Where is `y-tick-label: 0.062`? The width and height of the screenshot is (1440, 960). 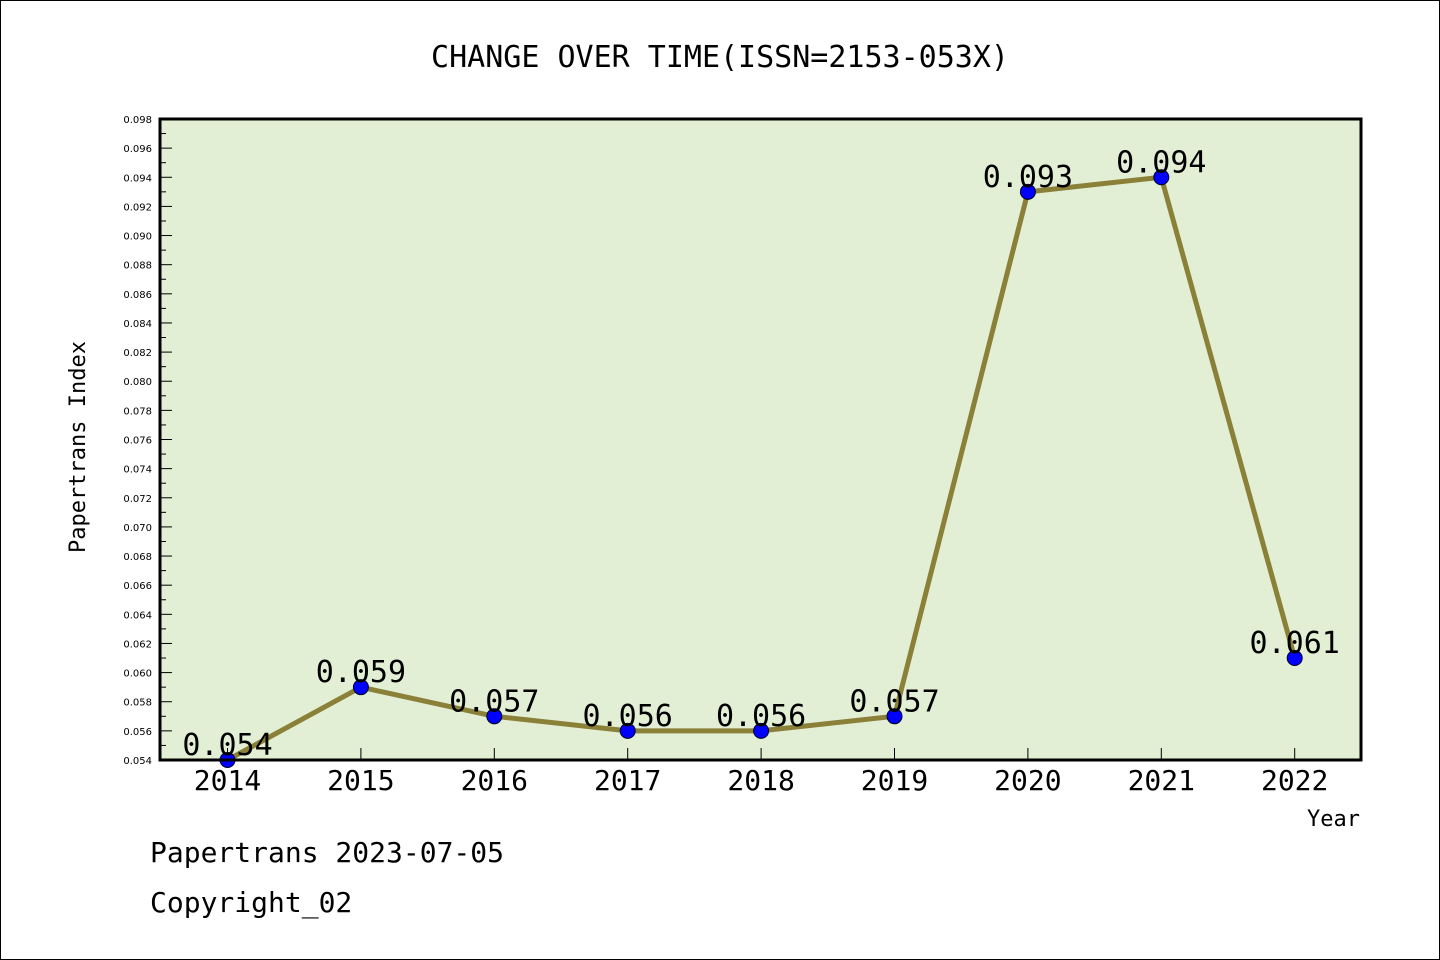 y-tick-label: 0.062 is located at coordinates (137, 644).